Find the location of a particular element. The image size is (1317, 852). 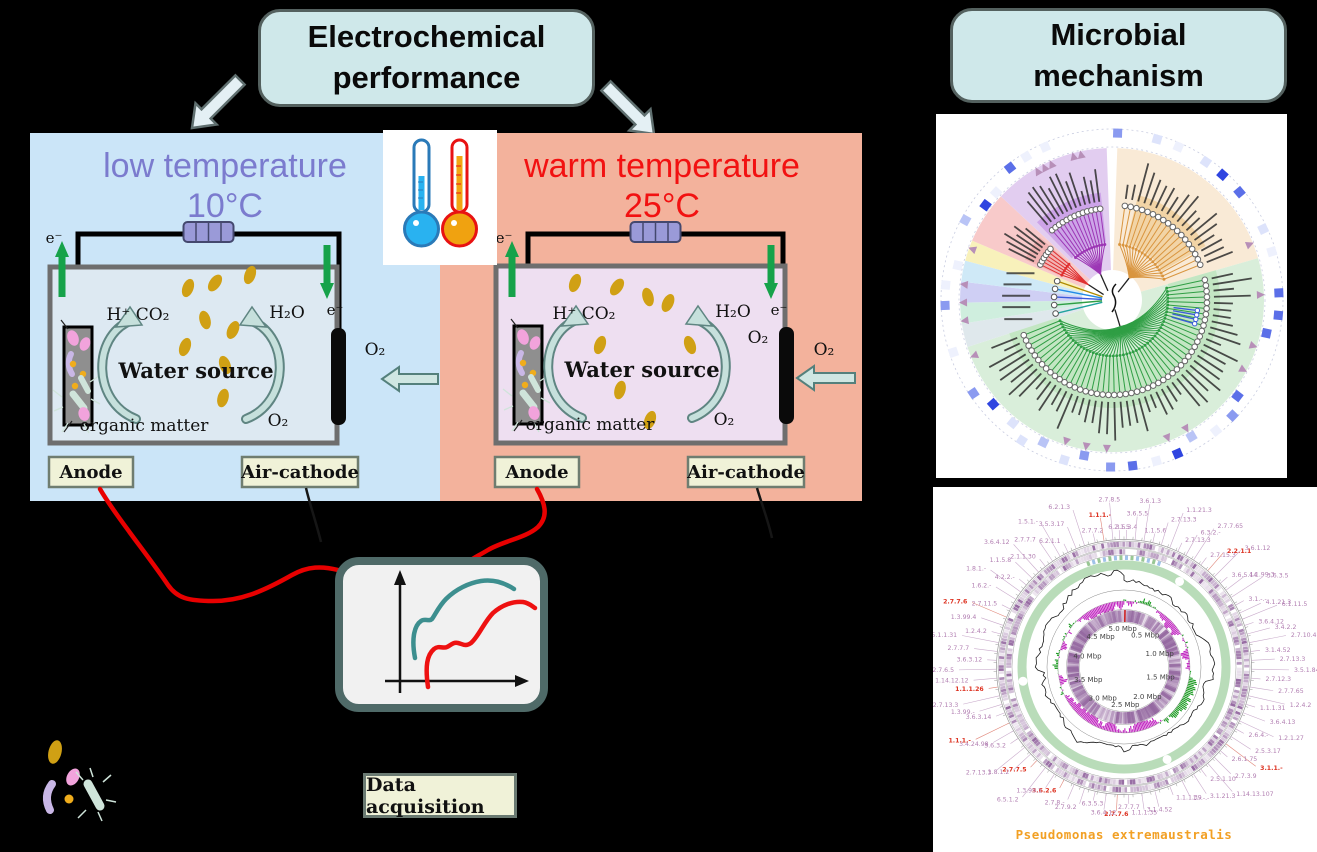

phylo-tree-svg is located at coordinates (1112, 300).